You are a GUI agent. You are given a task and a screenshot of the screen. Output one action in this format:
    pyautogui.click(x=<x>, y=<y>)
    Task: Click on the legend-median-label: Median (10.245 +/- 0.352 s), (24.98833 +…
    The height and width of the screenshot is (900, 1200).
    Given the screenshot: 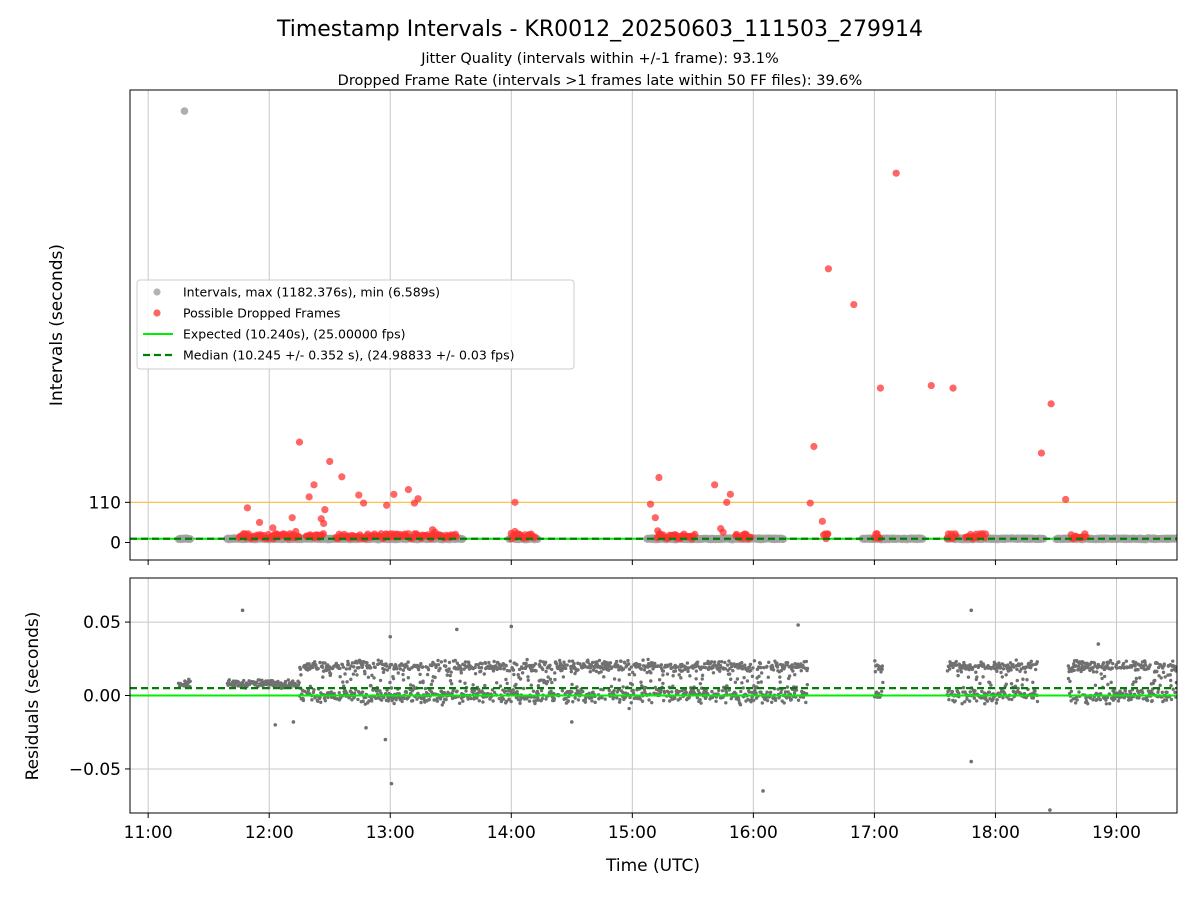 What is the action you would take?
    pyautogui.click(x=348, y=355)
    